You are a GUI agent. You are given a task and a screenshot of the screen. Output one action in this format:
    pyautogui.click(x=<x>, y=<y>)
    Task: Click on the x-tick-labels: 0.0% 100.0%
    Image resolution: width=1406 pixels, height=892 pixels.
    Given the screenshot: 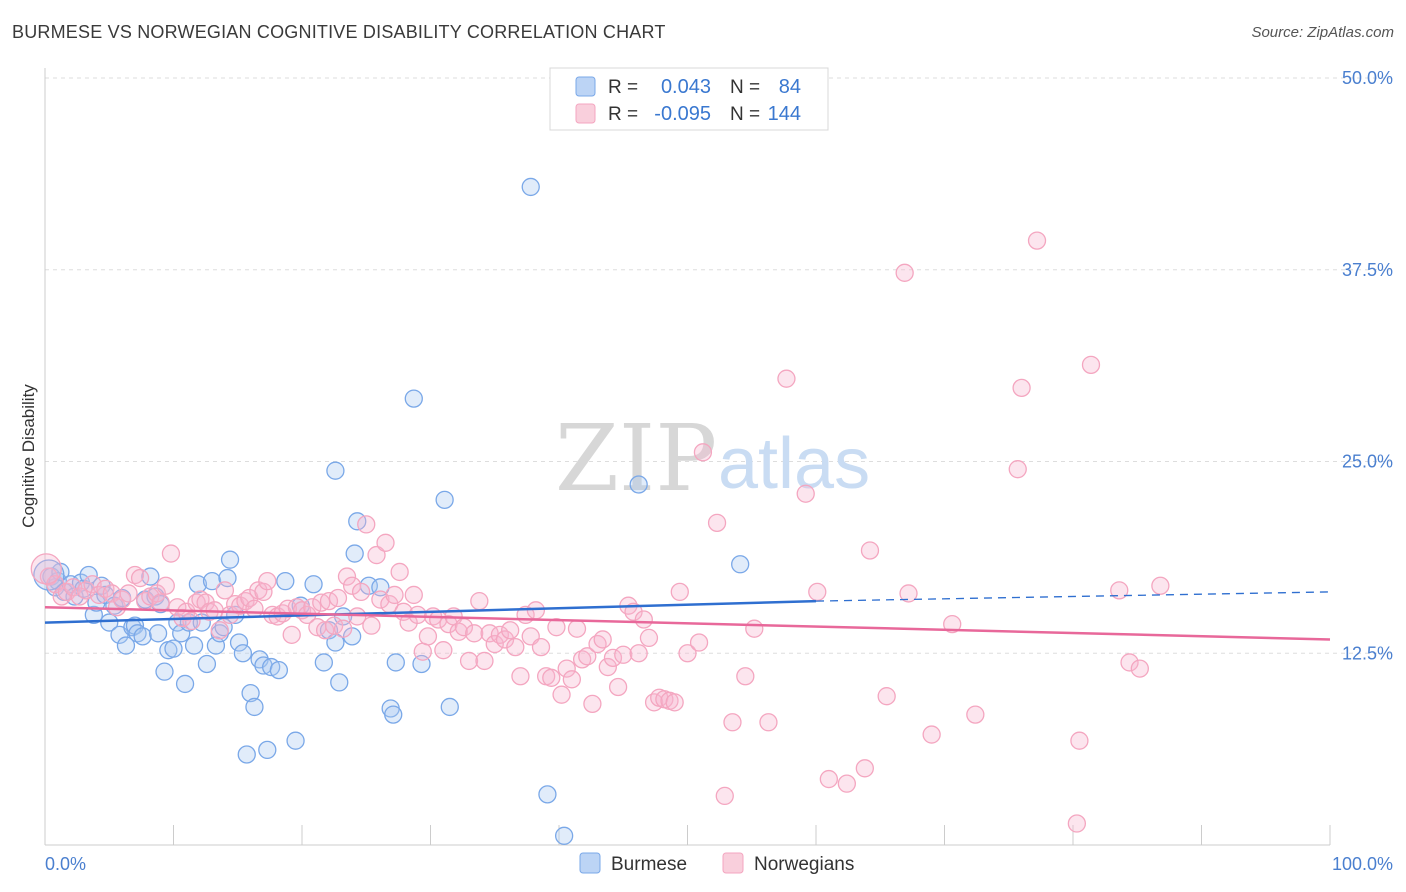 What is the action you would take?
    pyautogui.click(x=719, y=864)
    